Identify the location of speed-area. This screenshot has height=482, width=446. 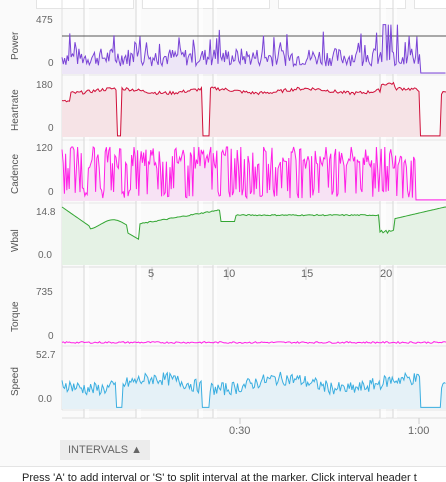
(254, 390).